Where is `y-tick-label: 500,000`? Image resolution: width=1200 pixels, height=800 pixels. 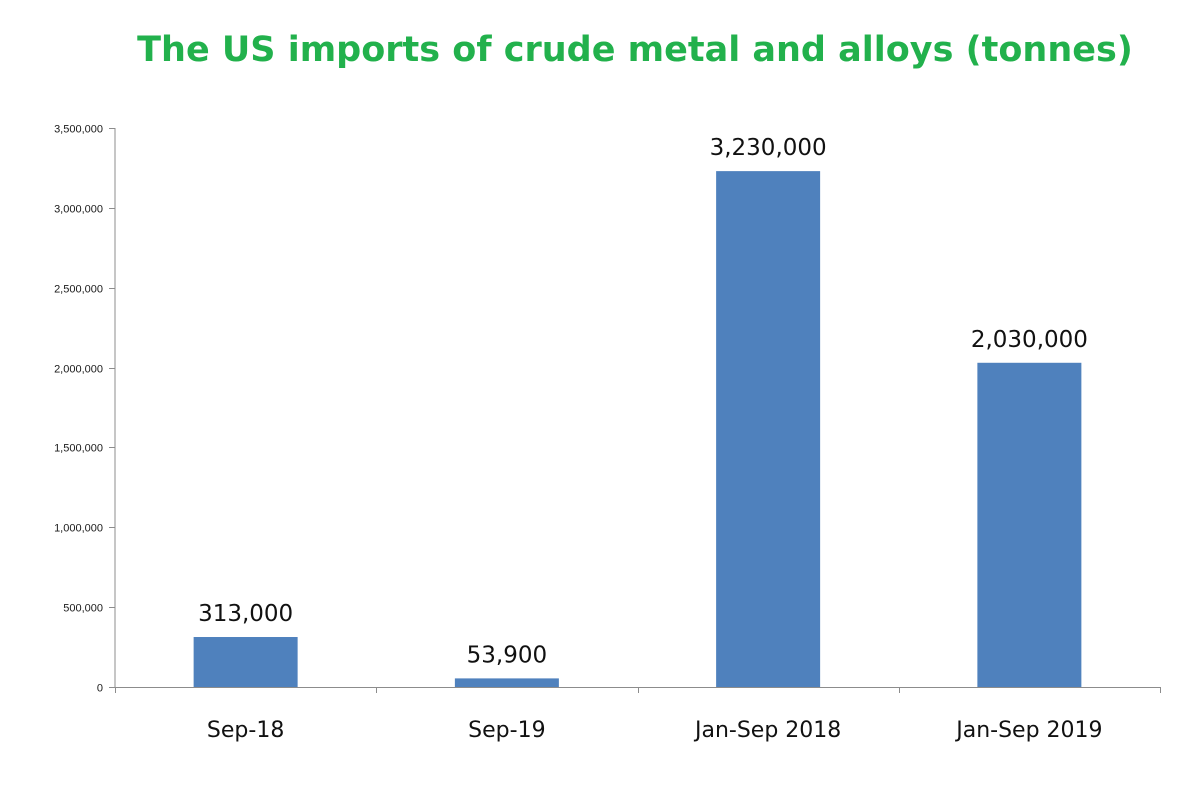
y-tick-label: 500,000 is located at coordinates (83, 609).